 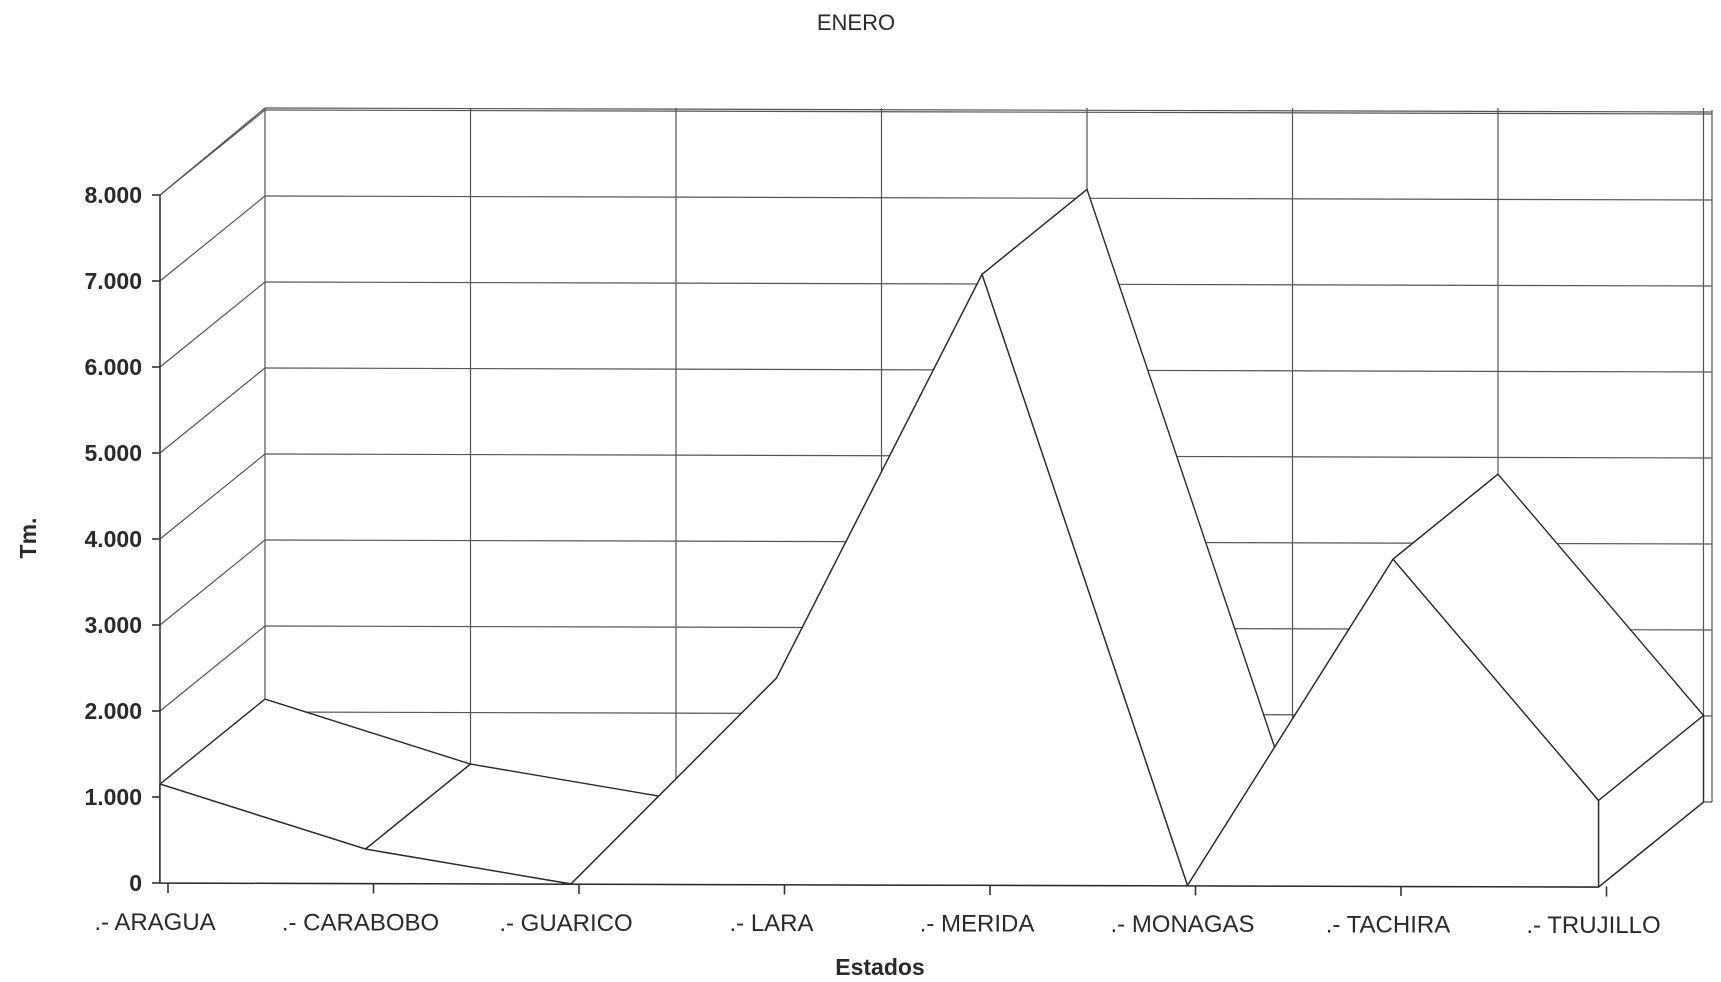 I want to click on x-category-label: .- CARABOBO, so click(x=360, y=922).